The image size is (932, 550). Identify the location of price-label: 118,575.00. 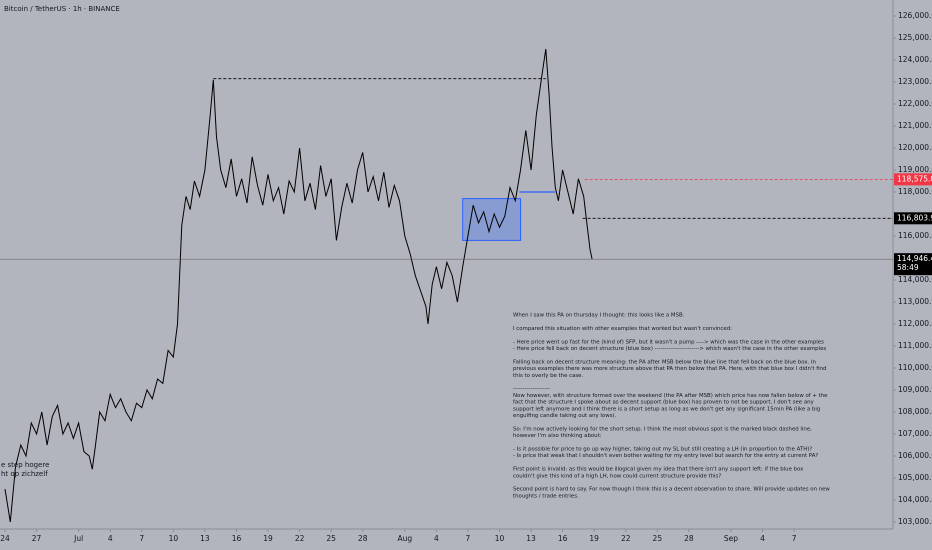
(914, 178).